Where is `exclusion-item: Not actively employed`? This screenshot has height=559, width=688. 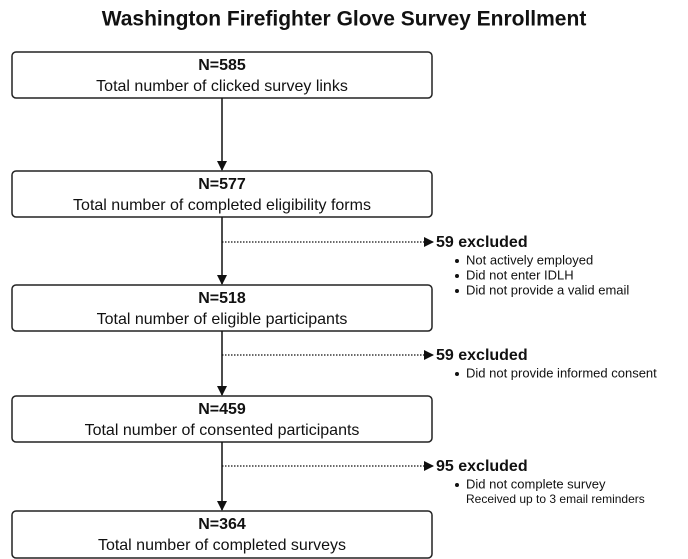
exclusion-item: Not actively employed is located at coordinates (529, 259).